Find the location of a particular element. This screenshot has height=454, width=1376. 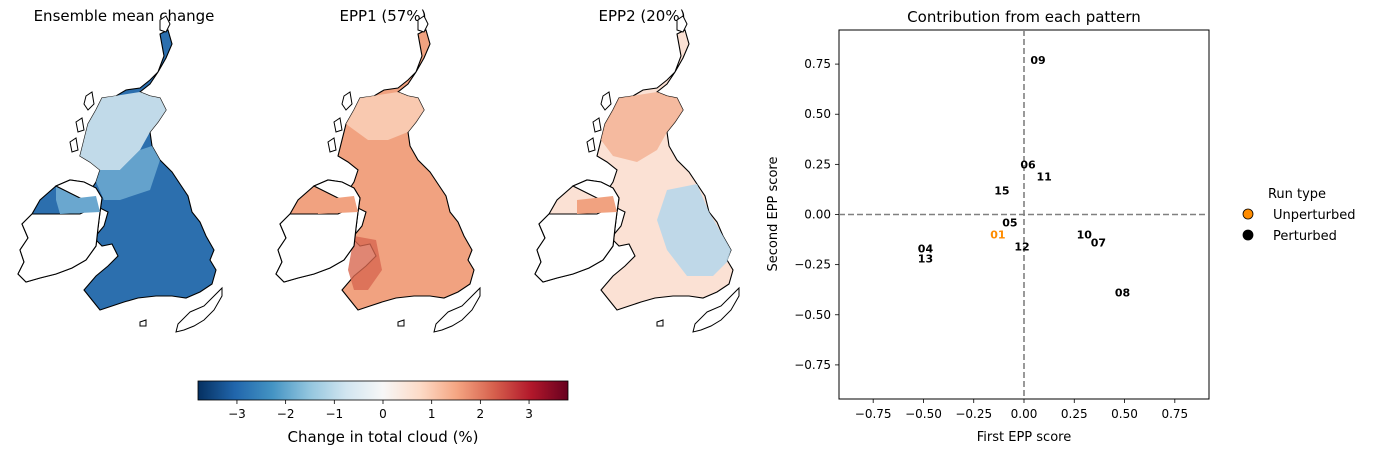

map-title-epp1: EPP1 (57%) is located at coordinates (383, 16).